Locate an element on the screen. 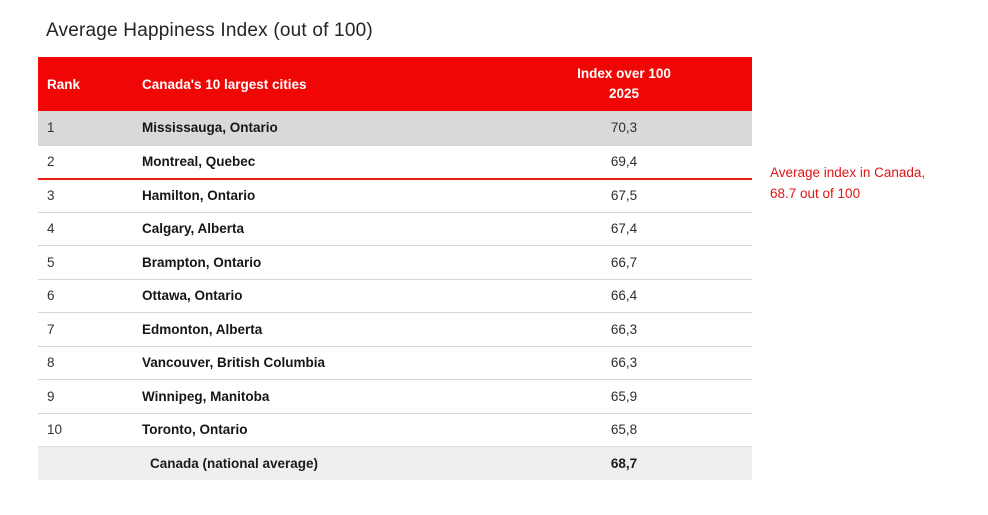  table-row: 8 Vancouver, British Columbia 66,3 is located at coordinates (395, 362).